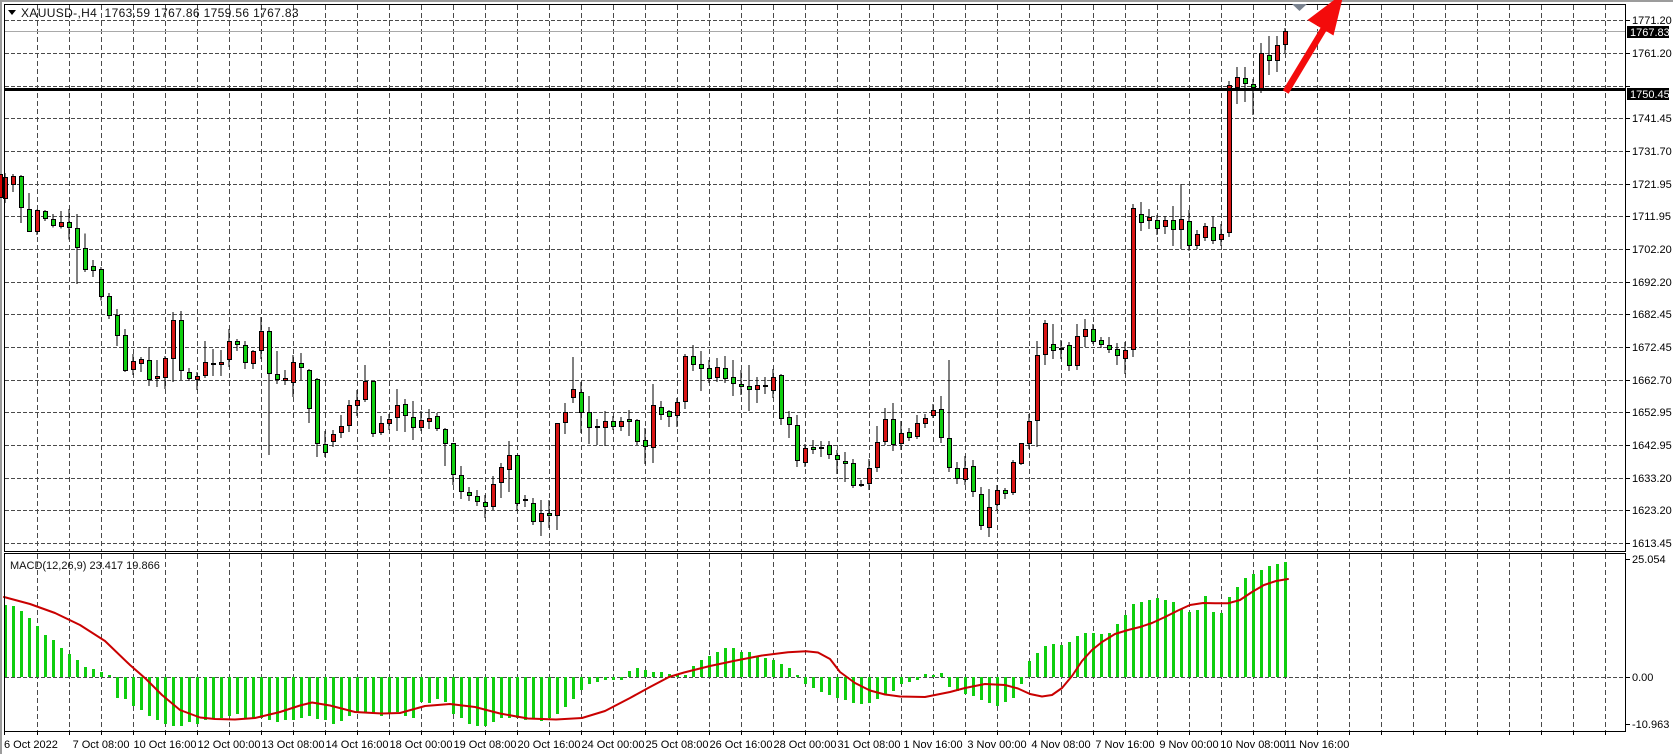 The height and width of the screenshot is (754, 1673). Describe the element at coordinates (229, 745) in the screenshot. I see `svg-text: 12 Oct 00:00` at that location.